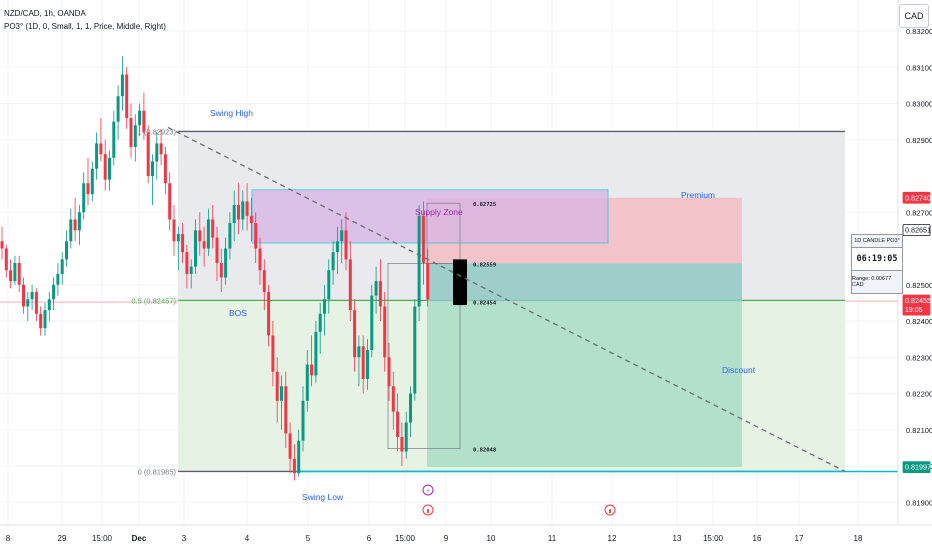  Describe the element at coordinates (918, 300) in the screenshot. I see `price-badge-label: 0.82455` at that location.